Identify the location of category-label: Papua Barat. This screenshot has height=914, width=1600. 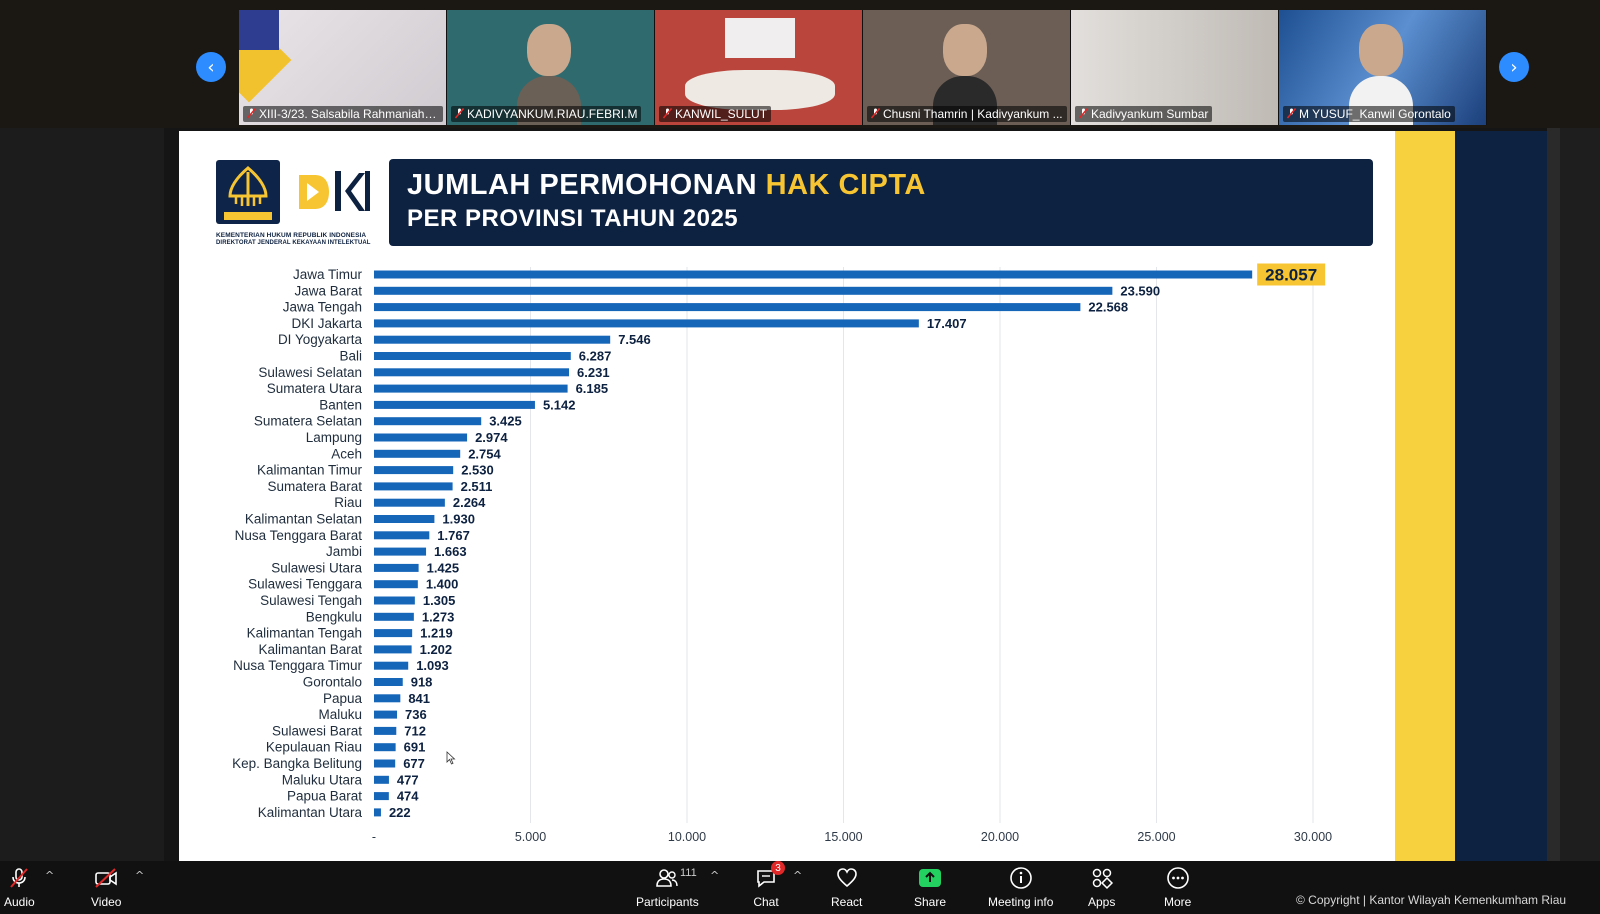
(324, 796).